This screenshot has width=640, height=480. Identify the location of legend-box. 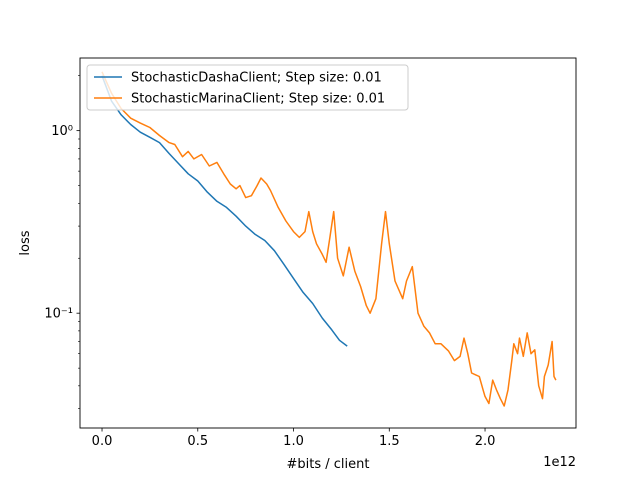
(247, 87).